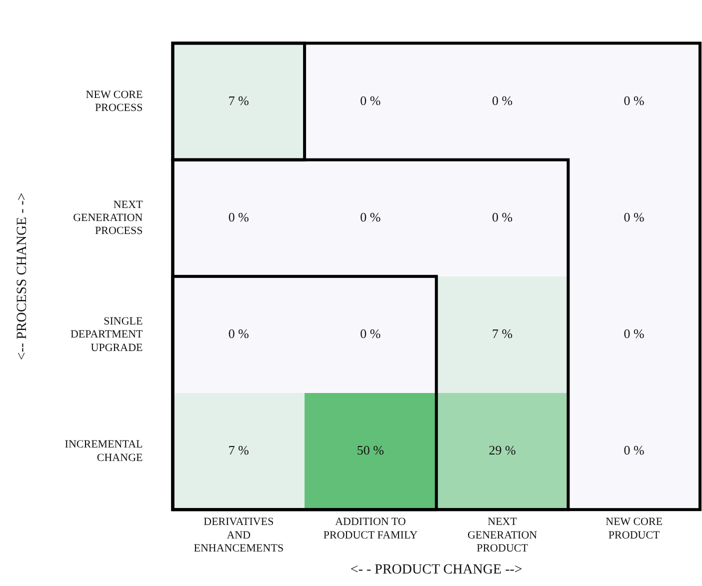 This screenshot has width=702, height=586. Describe the element at coordinates (239, 535) in the screenshot. I see `x-tick-label: DERIVATIVES AND ENHANCEMENTS` at that location.